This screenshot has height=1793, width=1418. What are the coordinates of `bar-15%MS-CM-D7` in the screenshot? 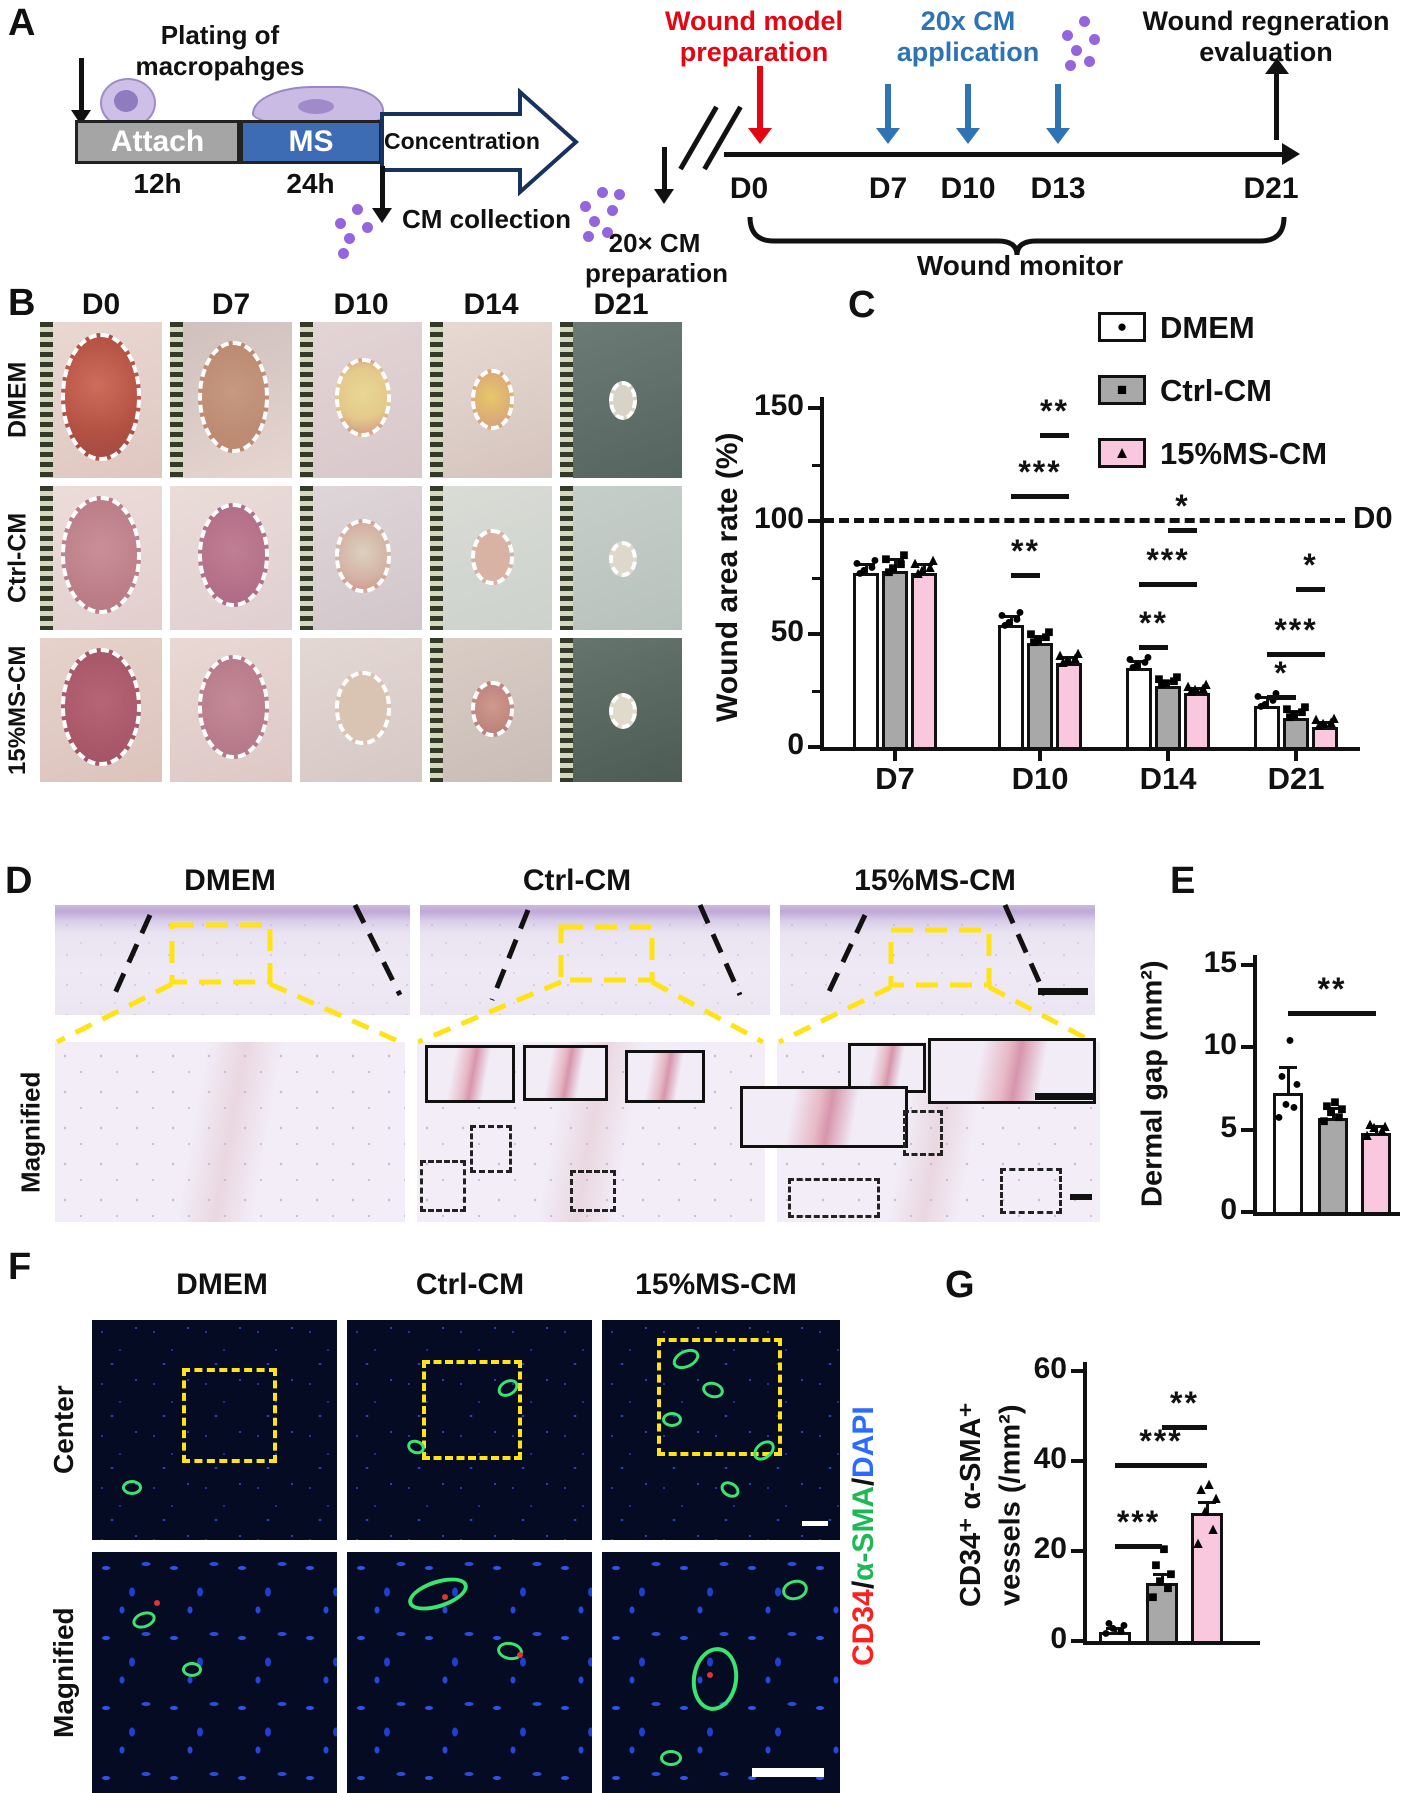 It's located at (924, 659).